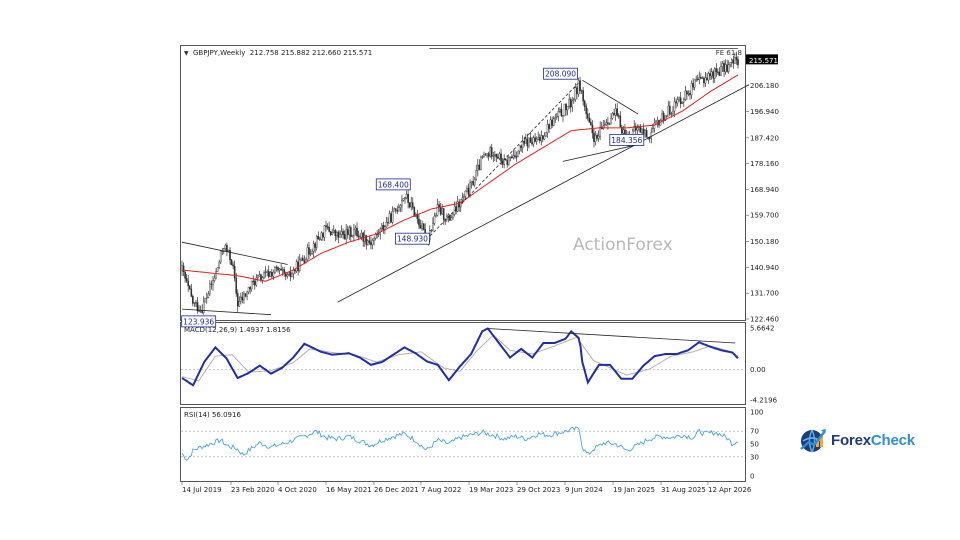 Image resolution: width=960 pixels, height=540 pixels. What do you see at coordinates (864, 440) in the screenshot?
I see `forexcheck-brand: ForexCheck` at bounding box center [864, 440].